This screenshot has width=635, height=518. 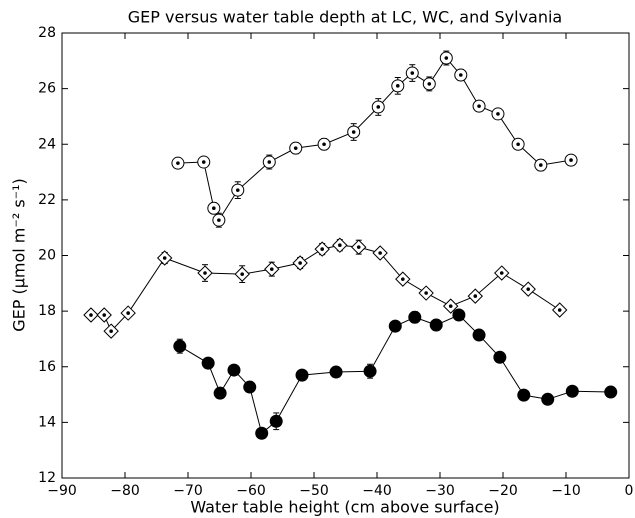 I want to click on x-tick-label: −10, so click(x=566, y=491).